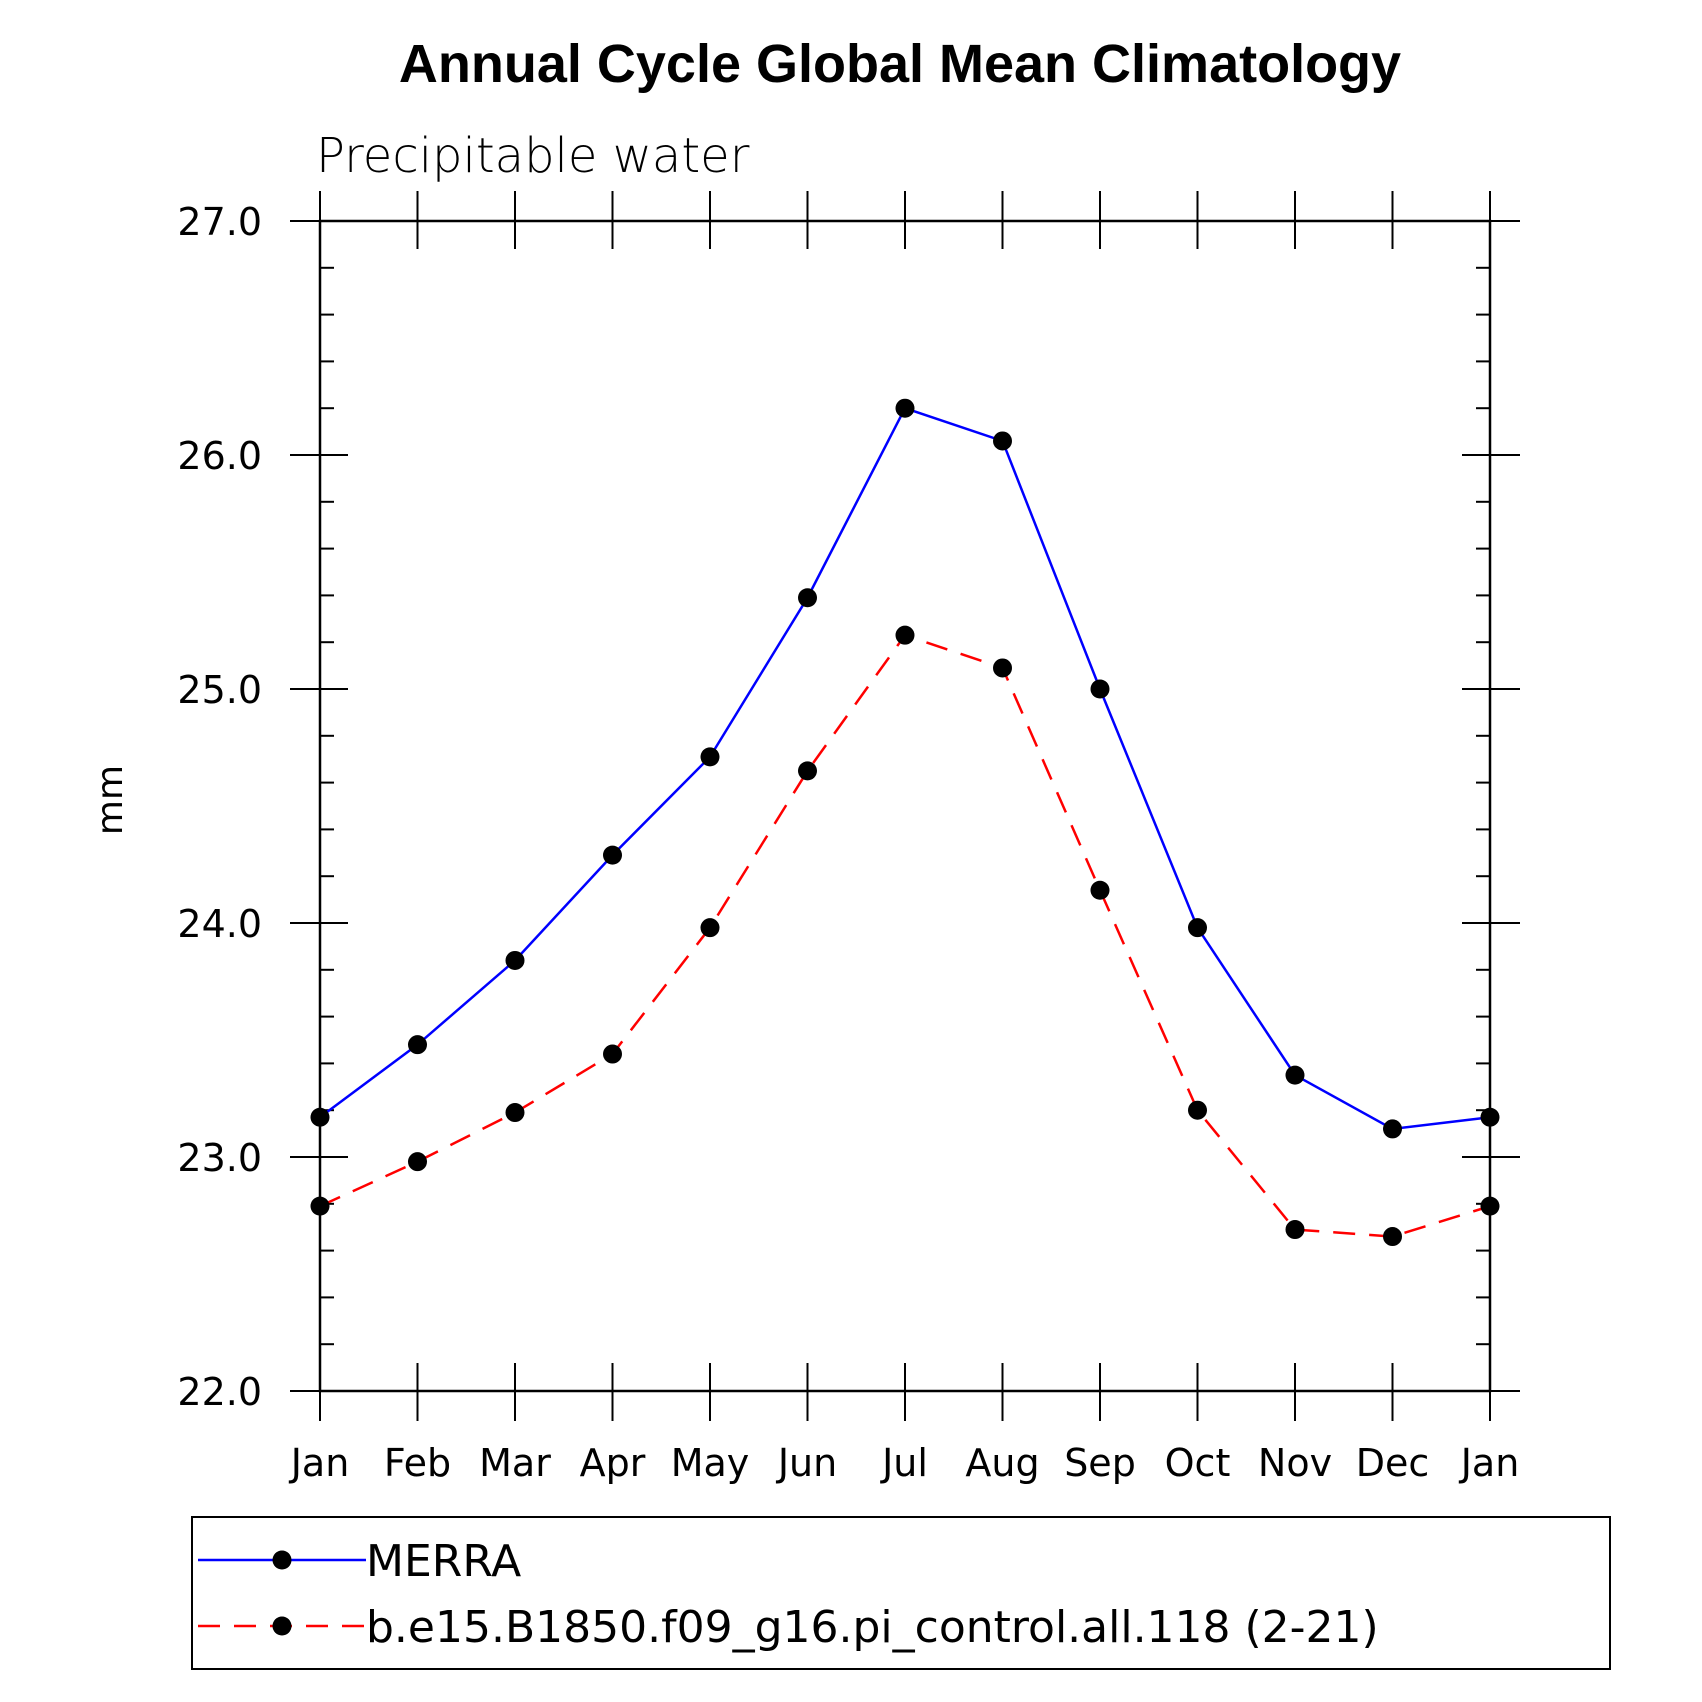  What do you see at coordinates (515, 1463) in the screenshot?
I see `x-tick-label: Mar` at bounding box center [515, 1463].